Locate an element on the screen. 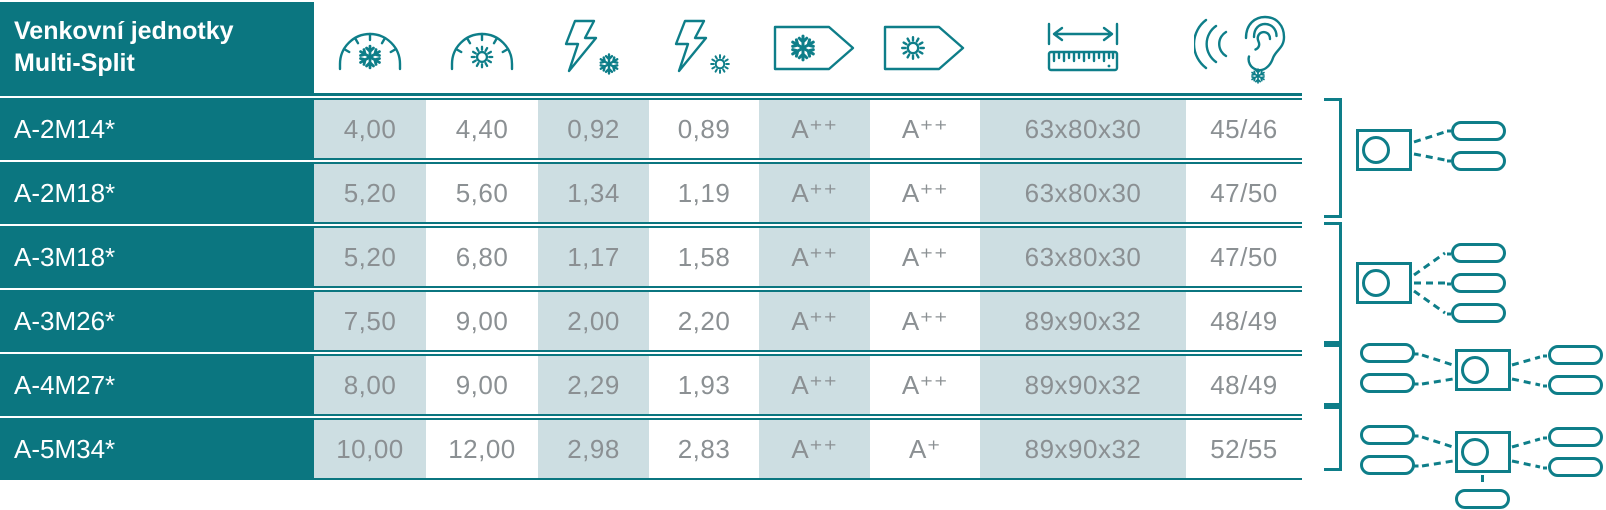  cell-cooling-capacity: 10,00 is located at coordinates (370, 449).